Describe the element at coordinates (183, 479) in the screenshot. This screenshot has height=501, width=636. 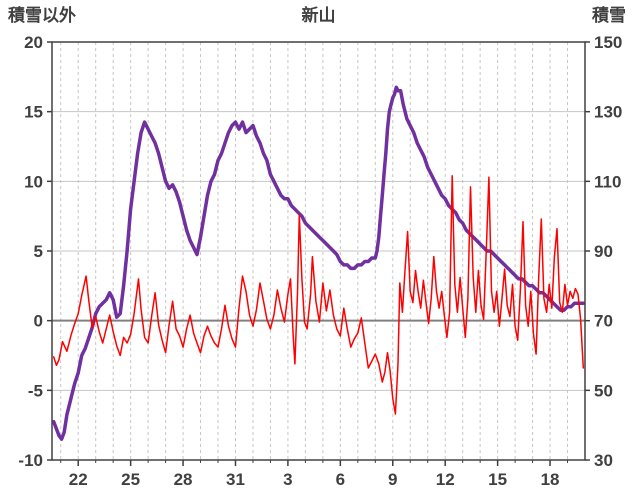
I see `x-tick-label: 28` at that location.